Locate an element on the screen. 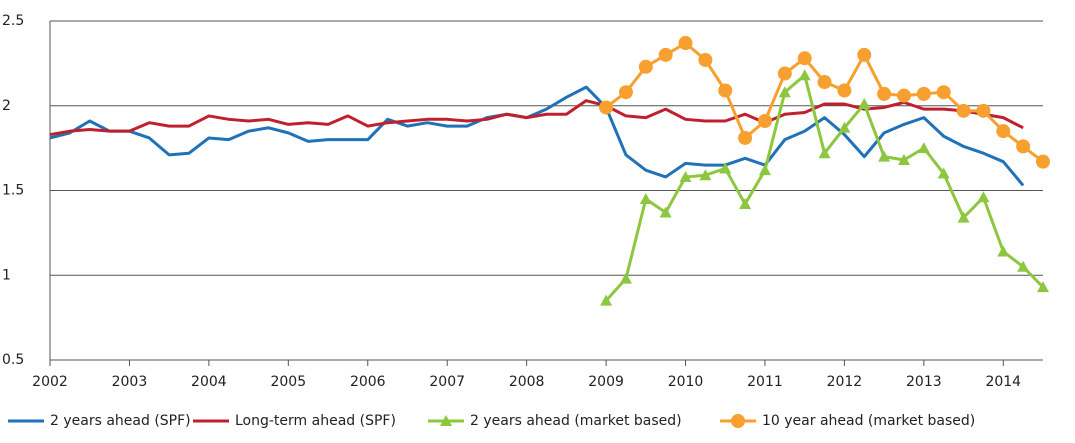 The height and width of the screenshot is (443, 1075). y-tick-label: 0.5 is located at coordinates (13, 360).